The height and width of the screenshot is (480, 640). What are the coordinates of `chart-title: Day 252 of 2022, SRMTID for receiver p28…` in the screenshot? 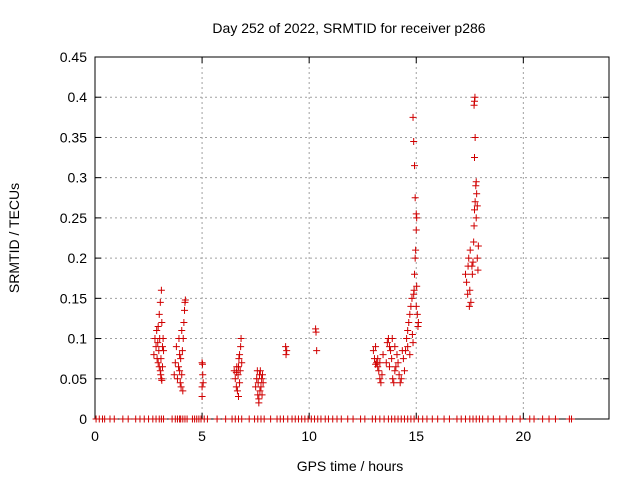 It's located at (348, 28).